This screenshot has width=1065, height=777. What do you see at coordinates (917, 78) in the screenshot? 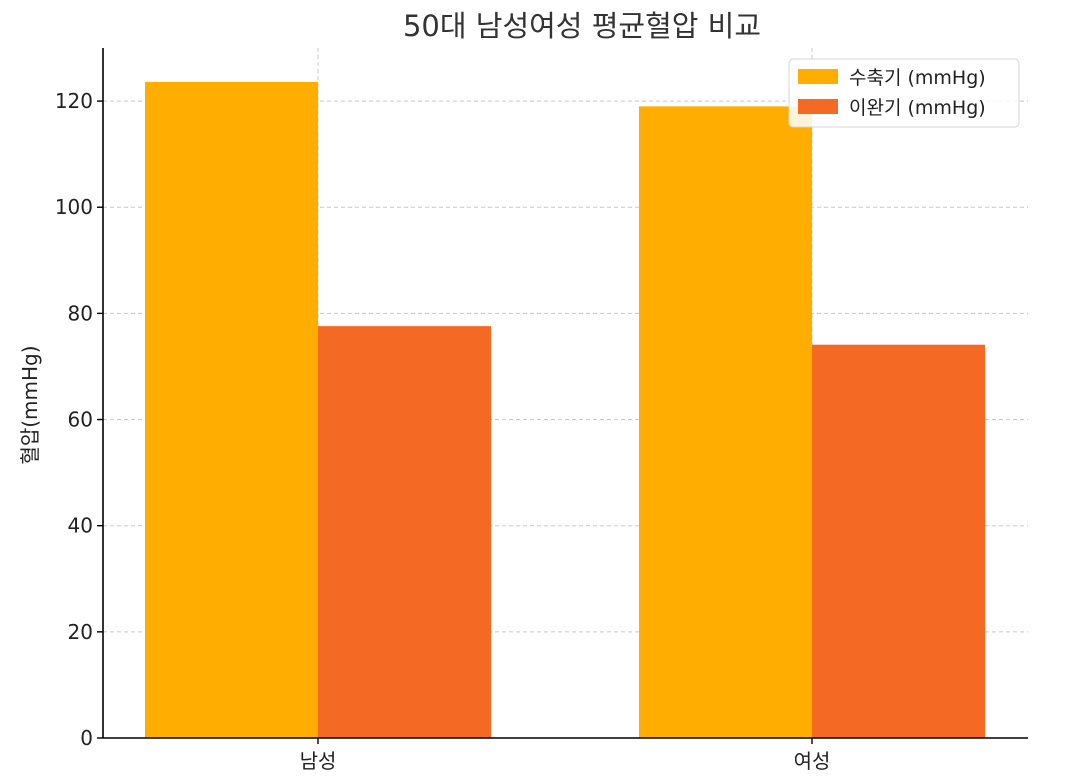
I see `legend-label-0: 수축기 (mmHg)` at bounding box center [917, 78].